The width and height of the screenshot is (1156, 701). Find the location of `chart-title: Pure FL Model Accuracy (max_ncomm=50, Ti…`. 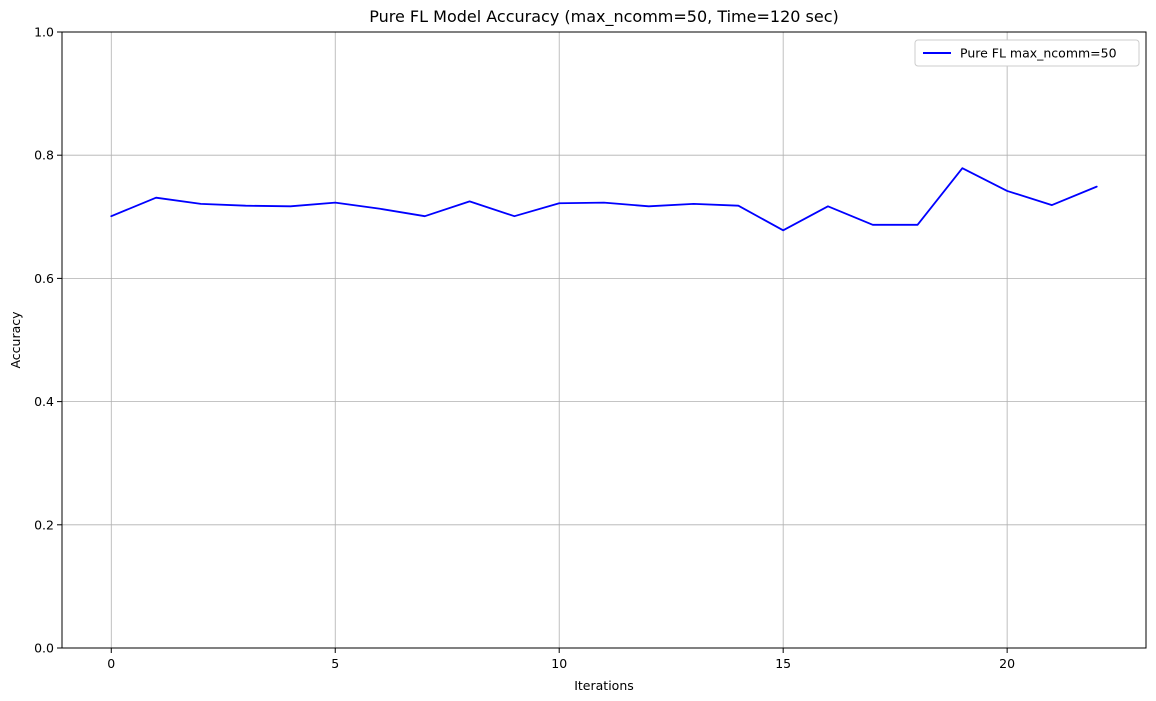

chart-title: Pure FL Model Accuracy (max_ncomm=50, Ti… is located at coordinates (603, 17).